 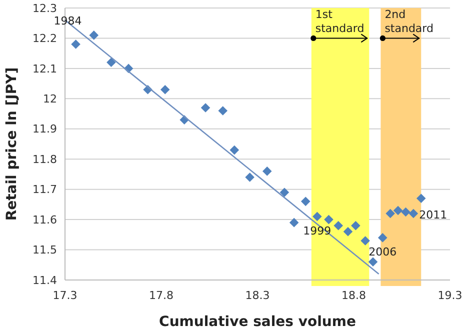 I want to click on y-tick-label: 12.1, so click(x=44, y=69).